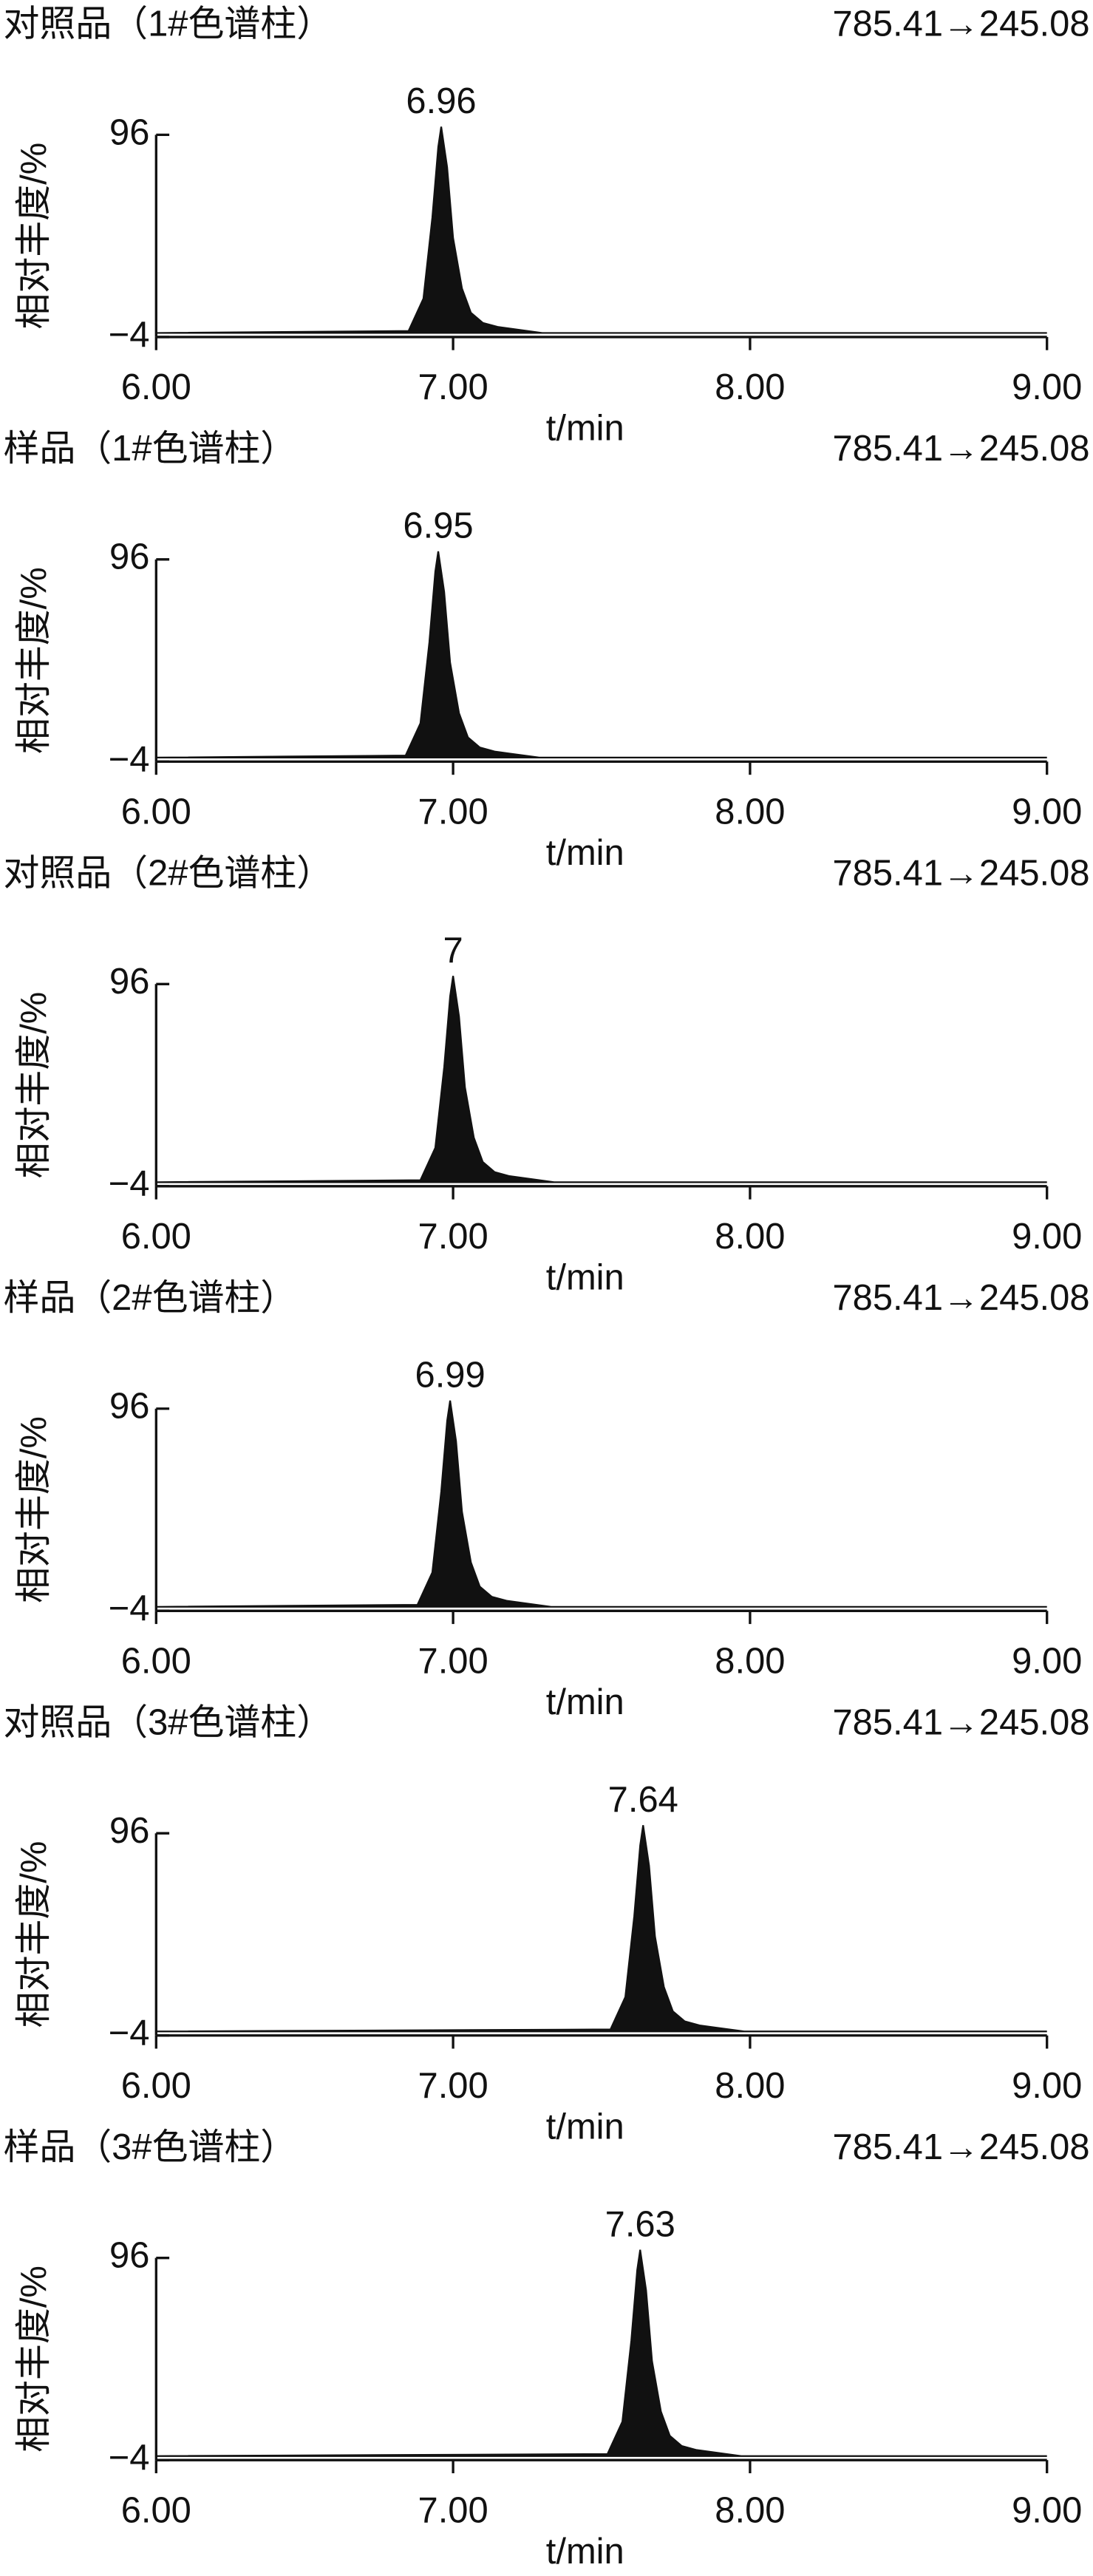  What do you see at coordinates (149, 1298) in the screenshot?
I see `panel-title: 样品（2#色谱柱）` at bounding box center [149, 1298].